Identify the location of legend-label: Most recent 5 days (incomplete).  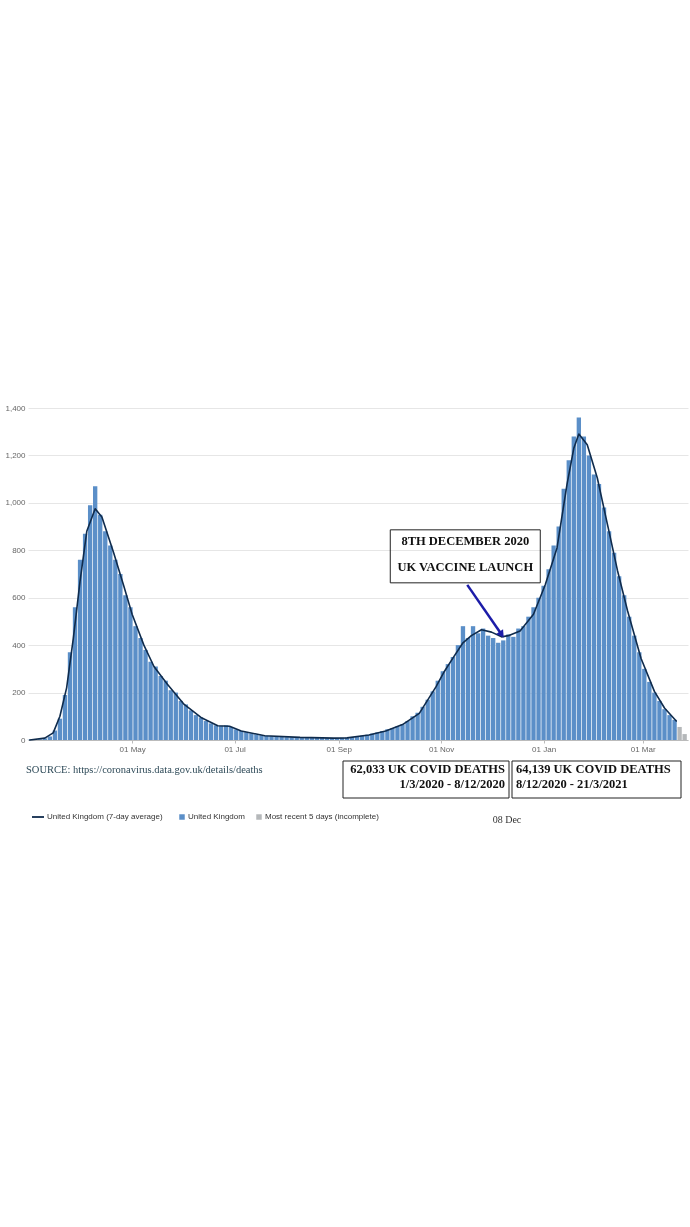
(322, 816).